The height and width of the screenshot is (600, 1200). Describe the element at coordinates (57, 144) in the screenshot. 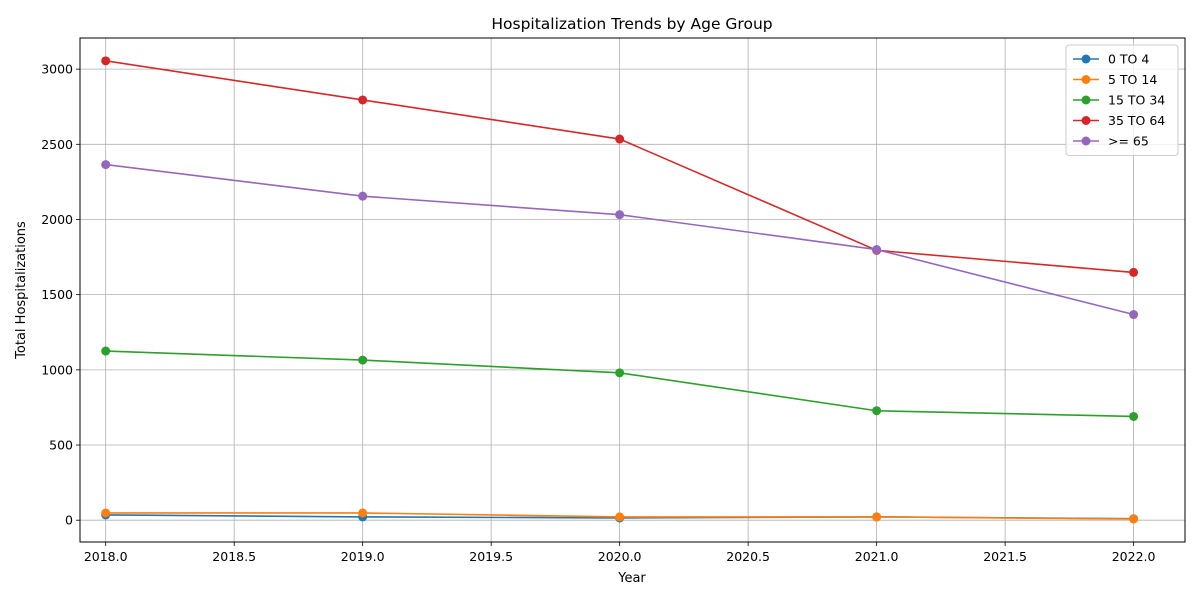

I see `y-tick-label: 2500` at that location.